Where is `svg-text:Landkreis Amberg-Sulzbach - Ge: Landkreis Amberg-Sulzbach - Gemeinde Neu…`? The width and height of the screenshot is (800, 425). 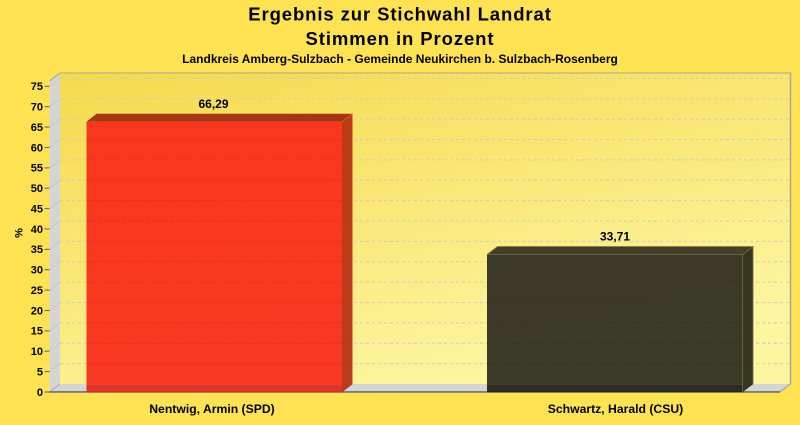 svg-text:Landkreis Amberg-Sulzbach - Ge: Landkreis Amberg-Sulzbach - Gemeinde Neu… is located at coordinates (400, 59).